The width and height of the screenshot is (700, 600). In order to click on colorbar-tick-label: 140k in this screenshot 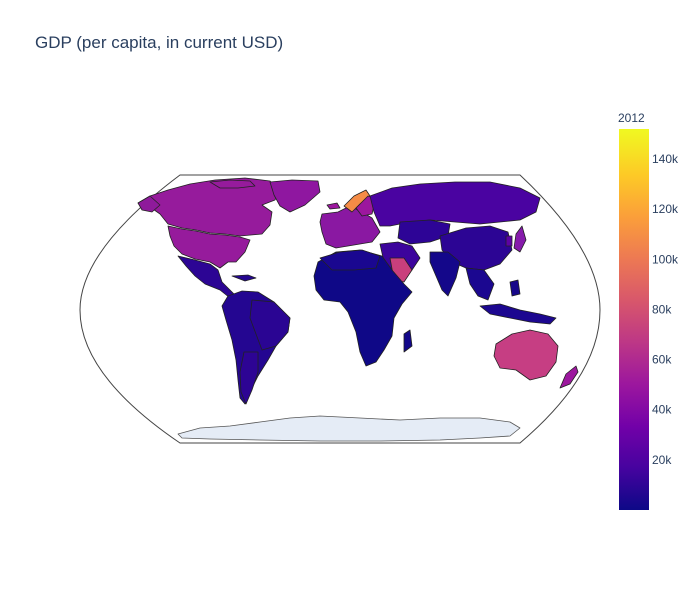, I will do `click(665, 159)`.